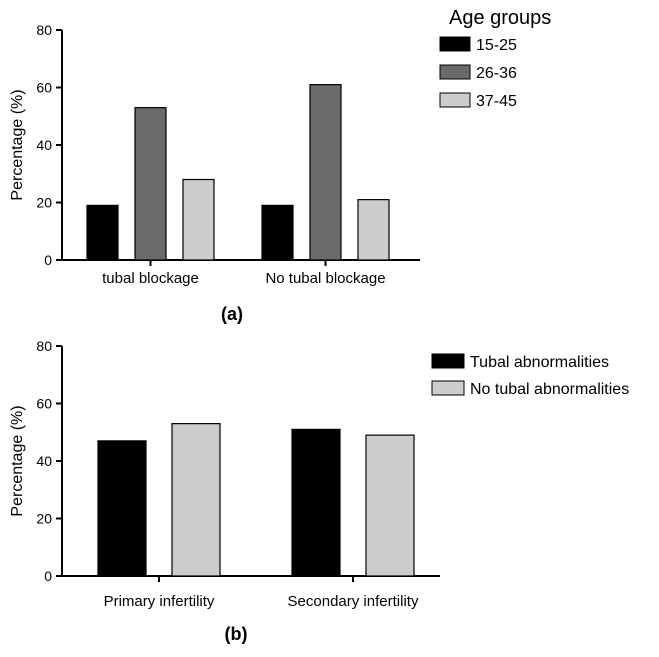  What do you see at coordinates (496, 45) in the screenshot?
I see `legend-label: 15-25` at bounding box center [496, 45].